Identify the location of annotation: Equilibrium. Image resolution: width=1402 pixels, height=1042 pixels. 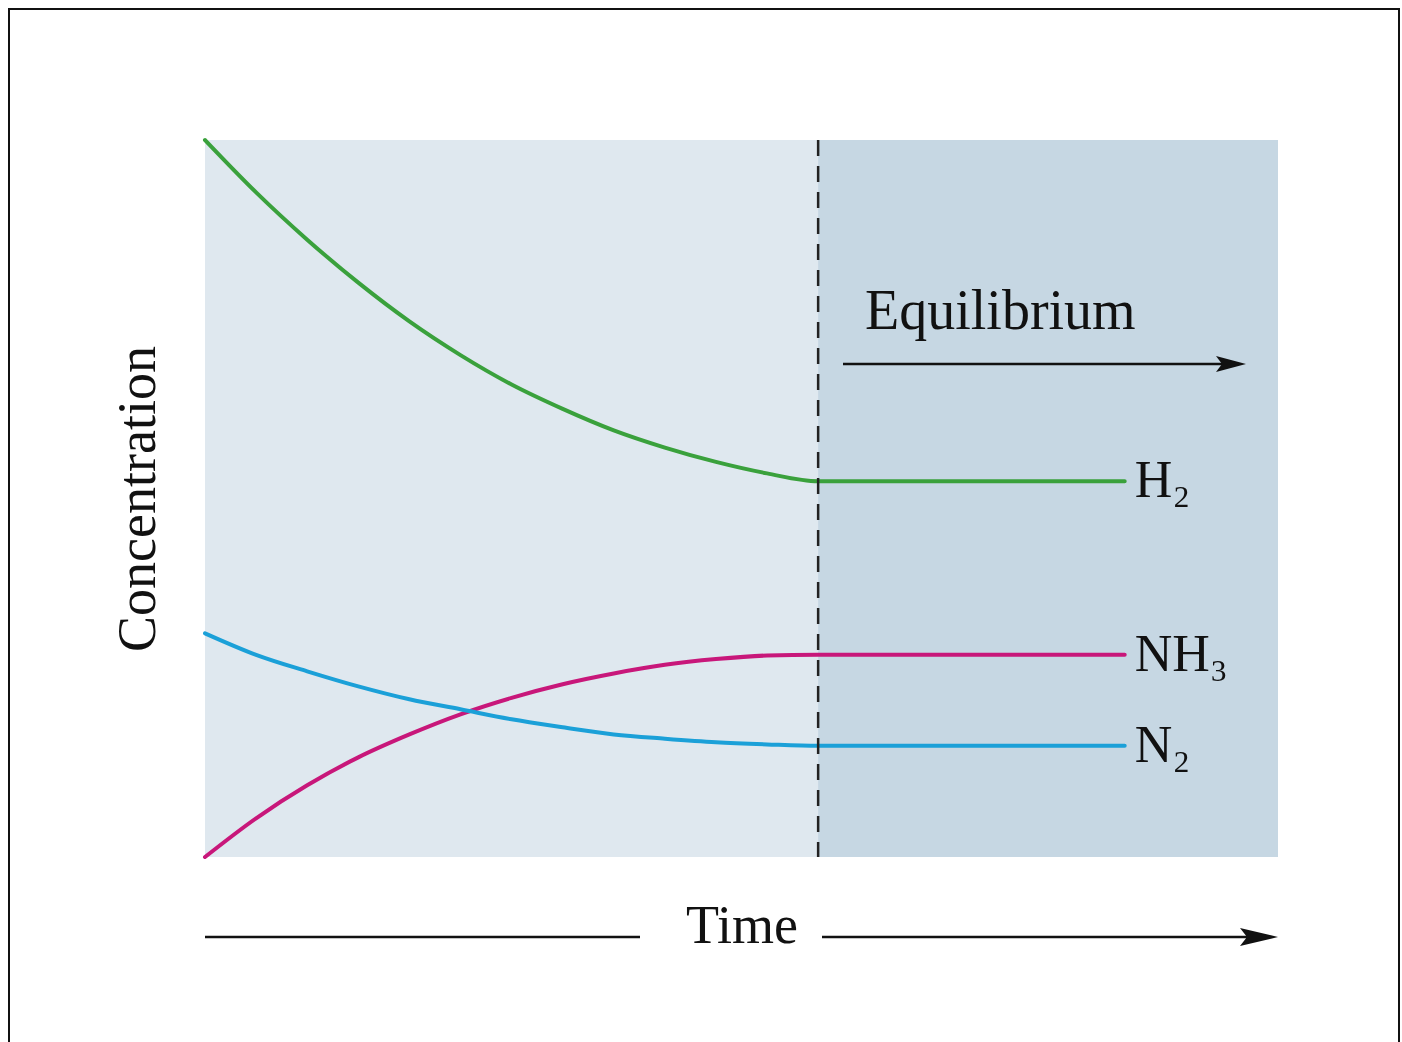
(1000, 310).